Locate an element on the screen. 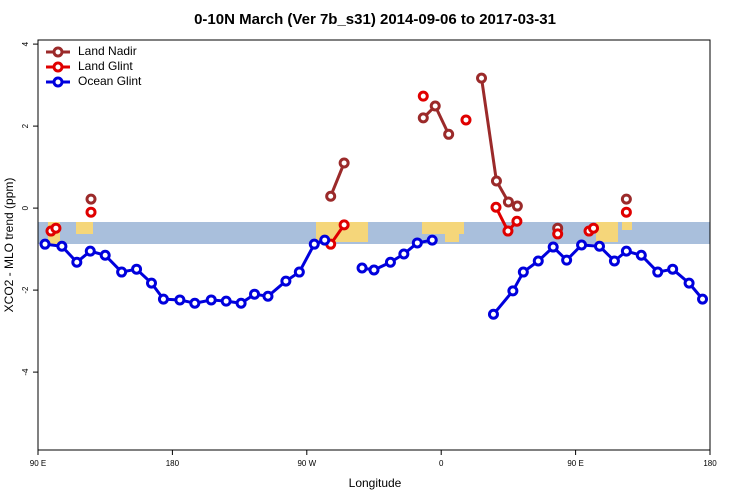 The height and width of the screenshot is (500, 750). land-ocean-band is located at coordinates (374, 233).